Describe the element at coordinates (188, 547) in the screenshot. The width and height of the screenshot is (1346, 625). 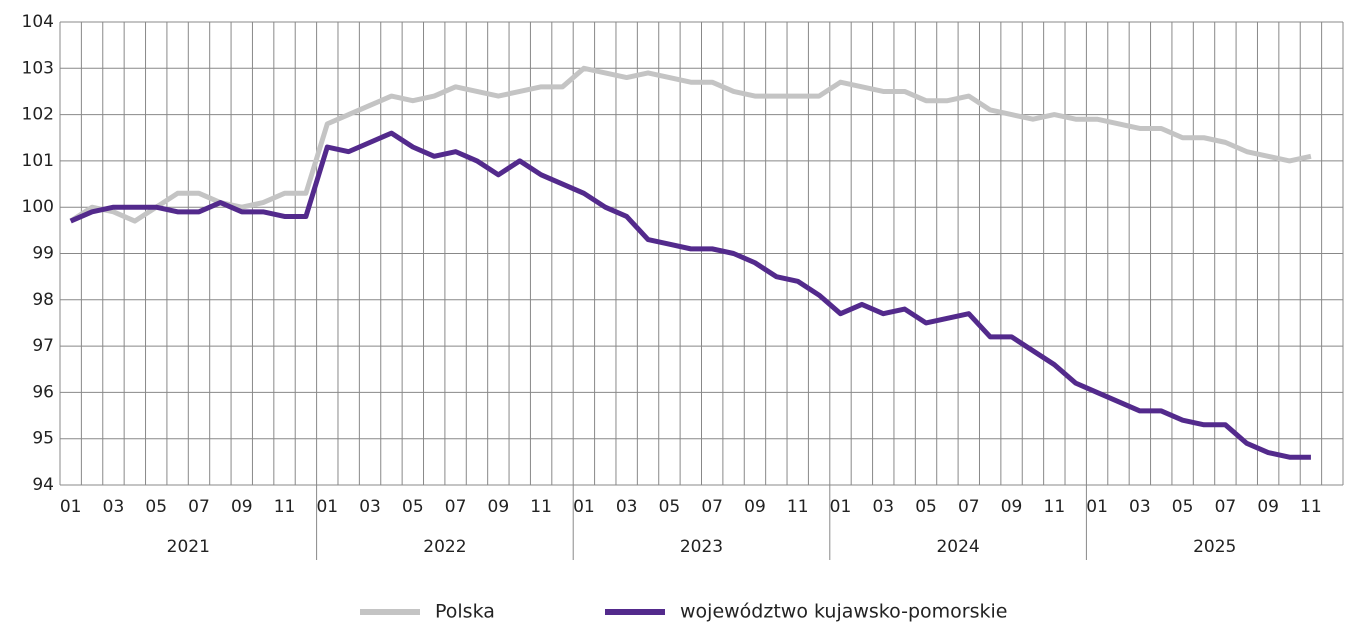
I see `x-group-label: 2021` at that location.